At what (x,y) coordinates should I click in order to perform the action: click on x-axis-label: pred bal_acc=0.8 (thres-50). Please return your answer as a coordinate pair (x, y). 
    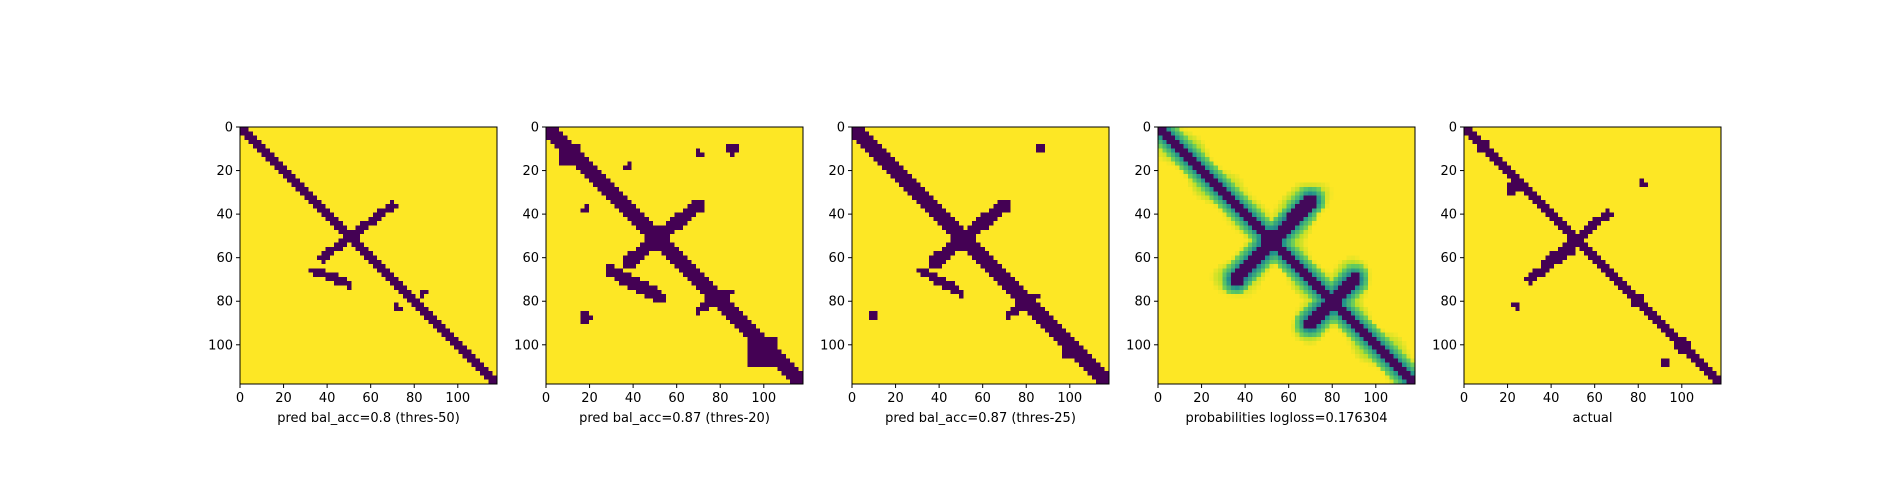
    Looking at the image, I should click on (368, 418).